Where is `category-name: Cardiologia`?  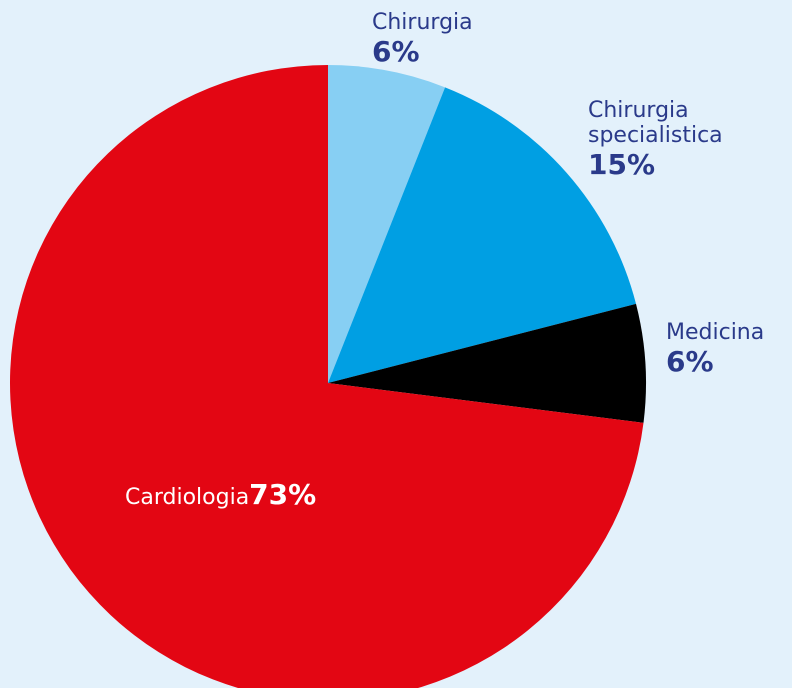 category-name: Cardiologia is located at coordinates (187, 497).